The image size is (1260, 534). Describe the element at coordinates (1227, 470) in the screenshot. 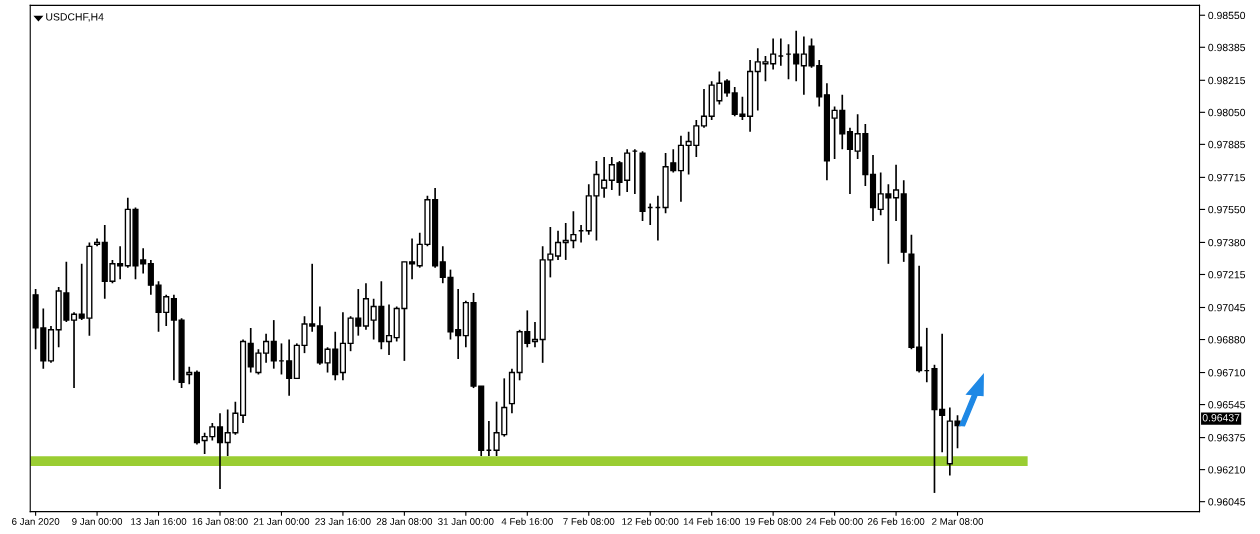

I see `y-tick-label: 0.96210` at that location.